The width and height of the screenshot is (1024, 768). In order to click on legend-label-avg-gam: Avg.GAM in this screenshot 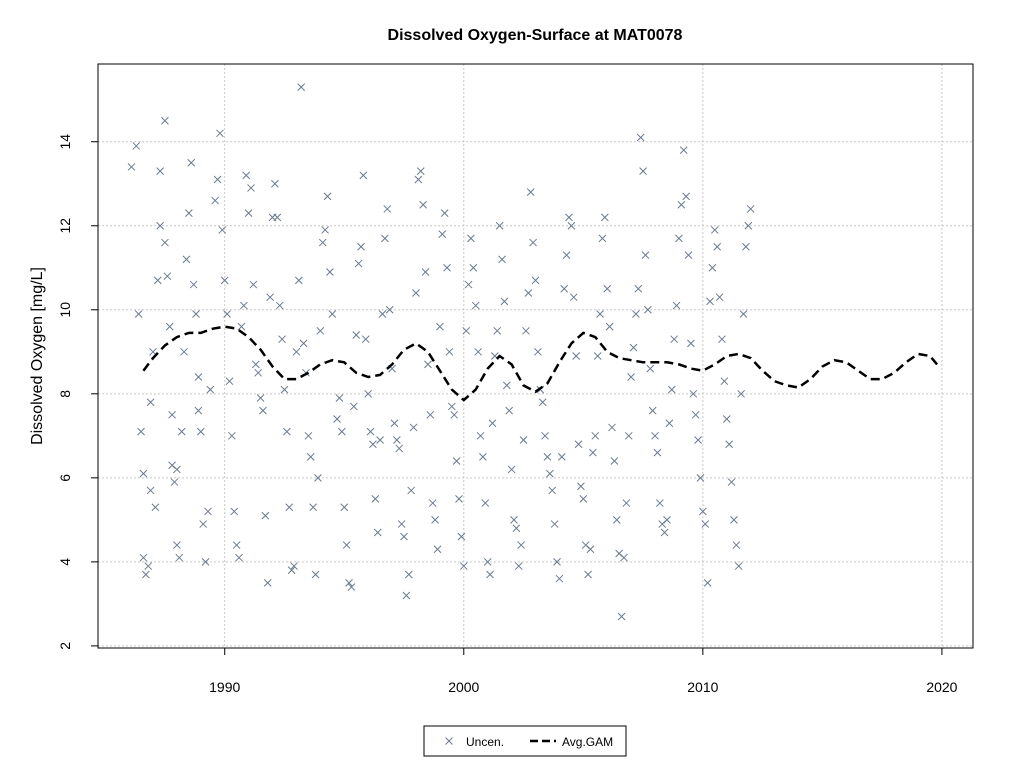, I will do `click(587, 742)`.